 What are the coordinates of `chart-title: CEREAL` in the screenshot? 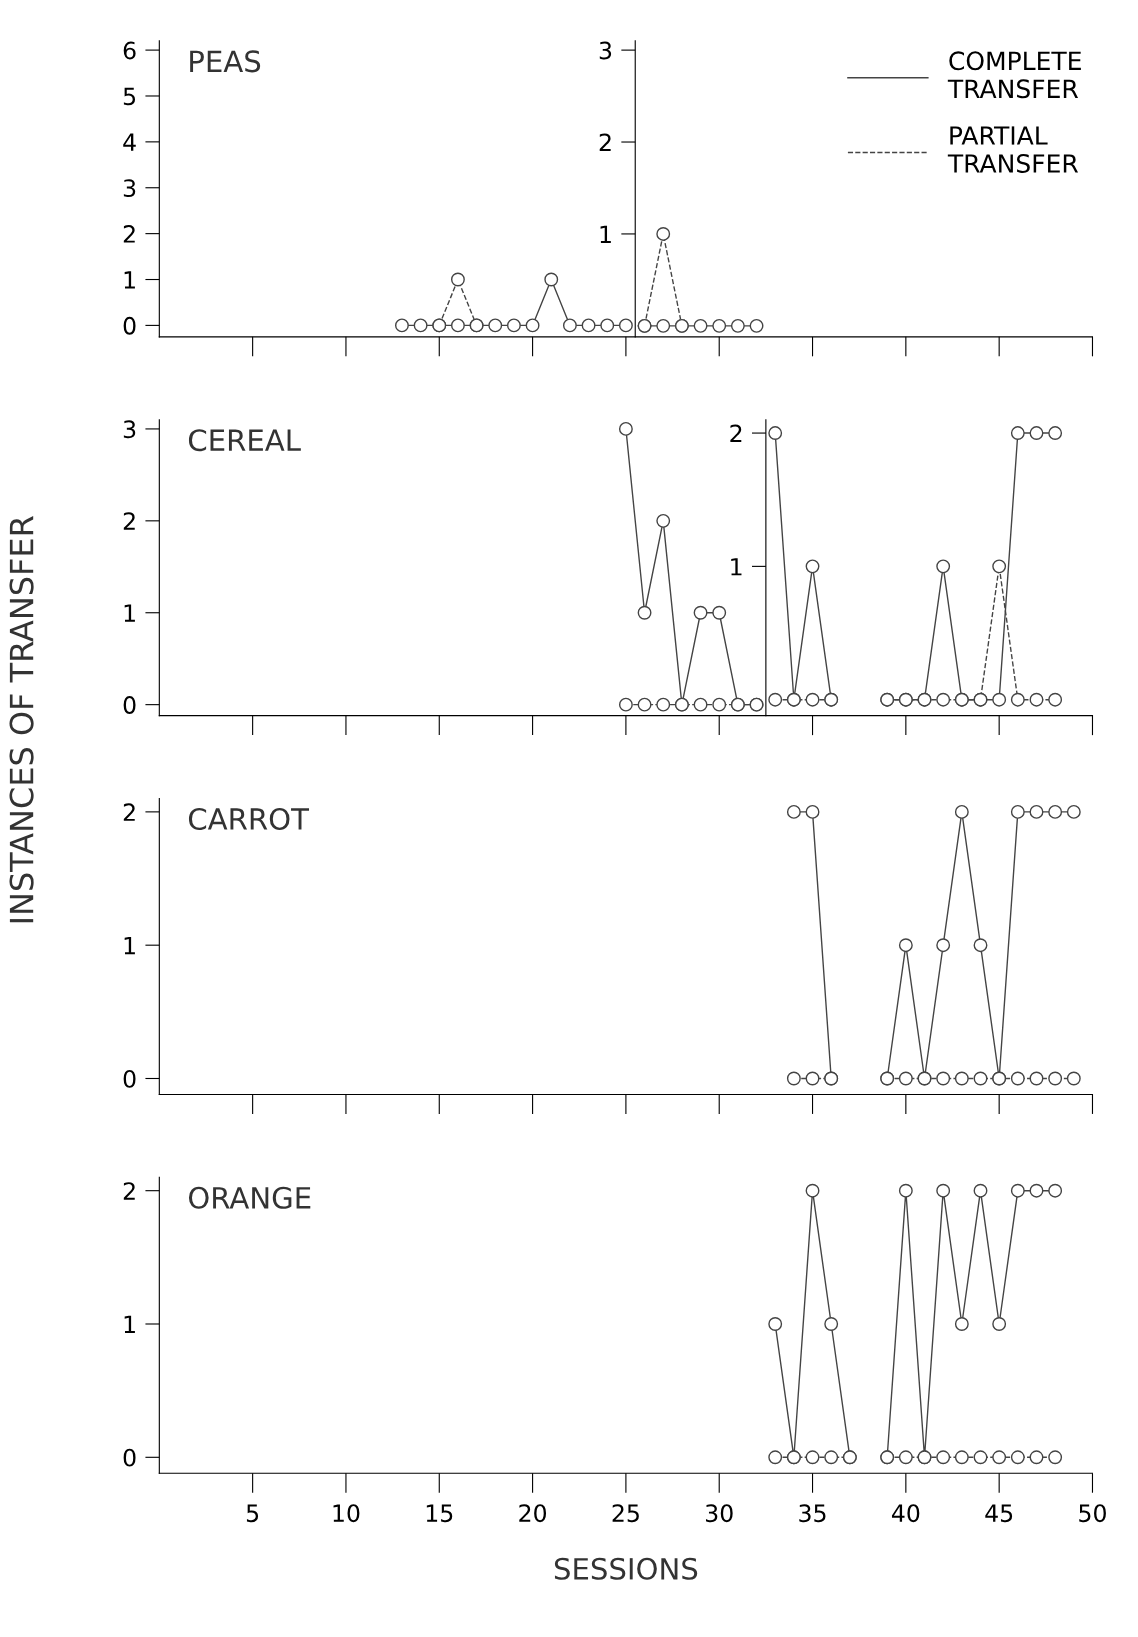 It's located at (244, 440).